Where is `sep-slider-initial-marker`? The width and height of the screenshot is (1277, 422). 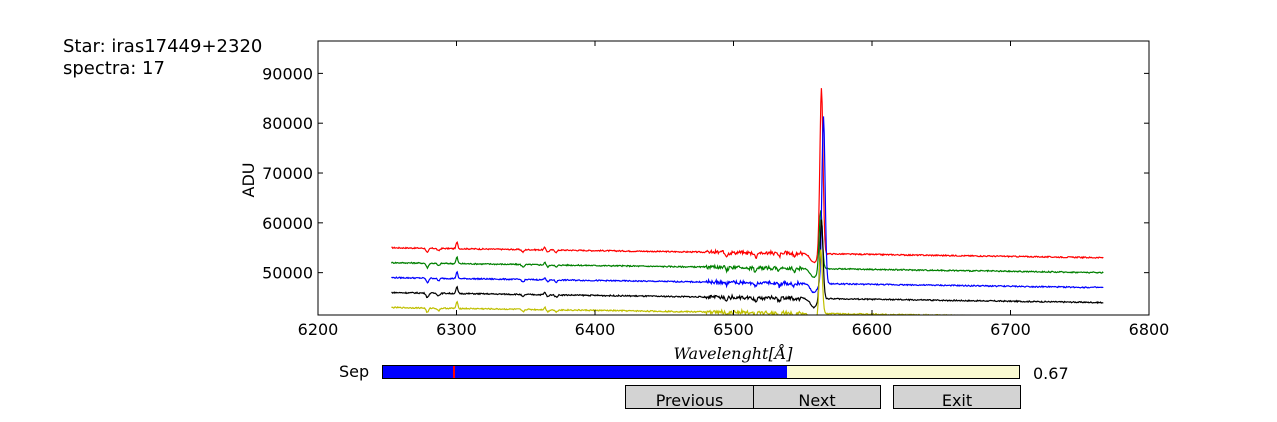 sep-slider-initial-marker is located at coordinates (453, 372).